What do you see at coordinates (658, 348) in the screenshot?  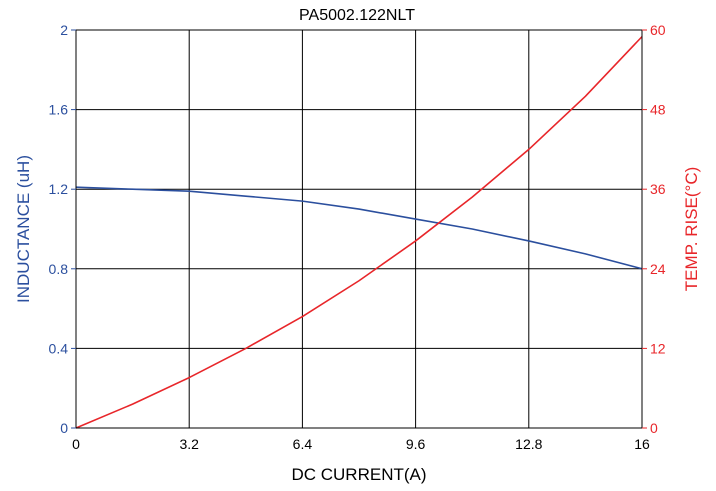 I see `y-right-tick-label: 12` at bounding box center [658, 348].